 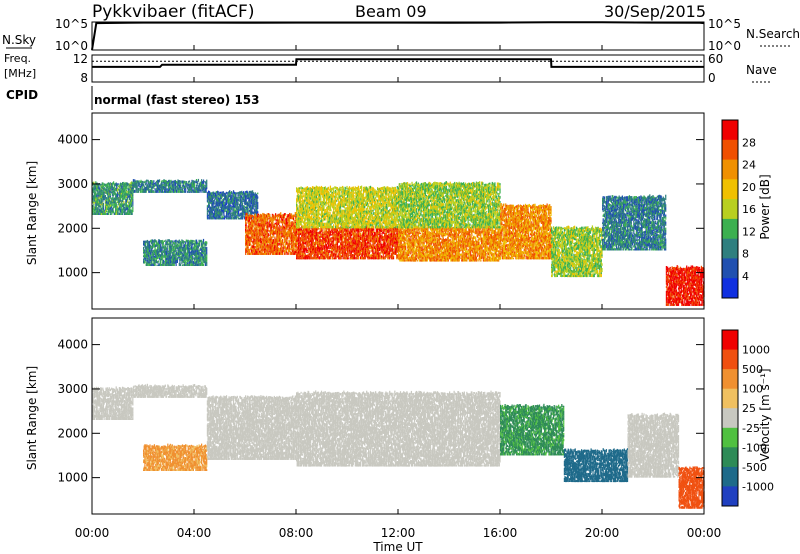 What do you see at coordinates (398, 533) in the screenshot?
I see `x-tick-label: 12:00` at bounding box center [398, 533].